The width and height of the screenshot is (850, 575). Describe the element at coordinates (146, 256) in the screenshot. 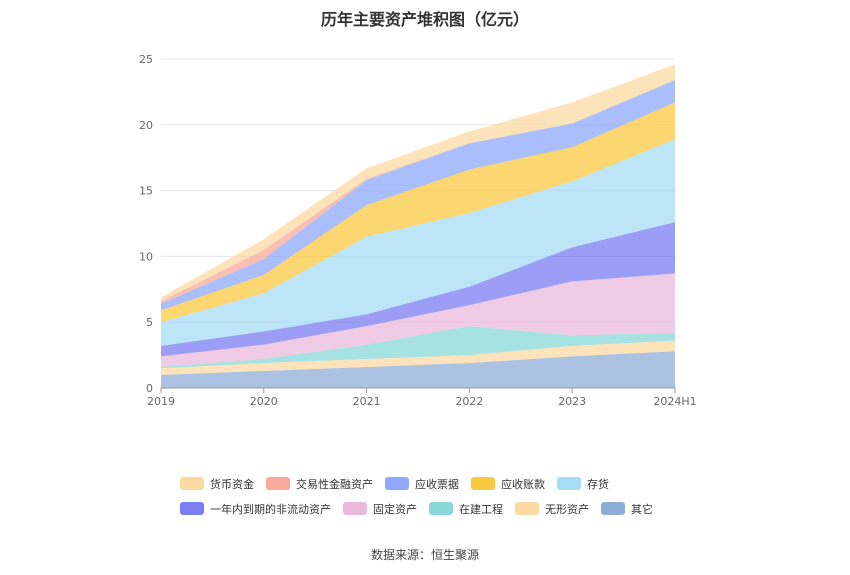

I see `y-tick-label: 10` at that location.